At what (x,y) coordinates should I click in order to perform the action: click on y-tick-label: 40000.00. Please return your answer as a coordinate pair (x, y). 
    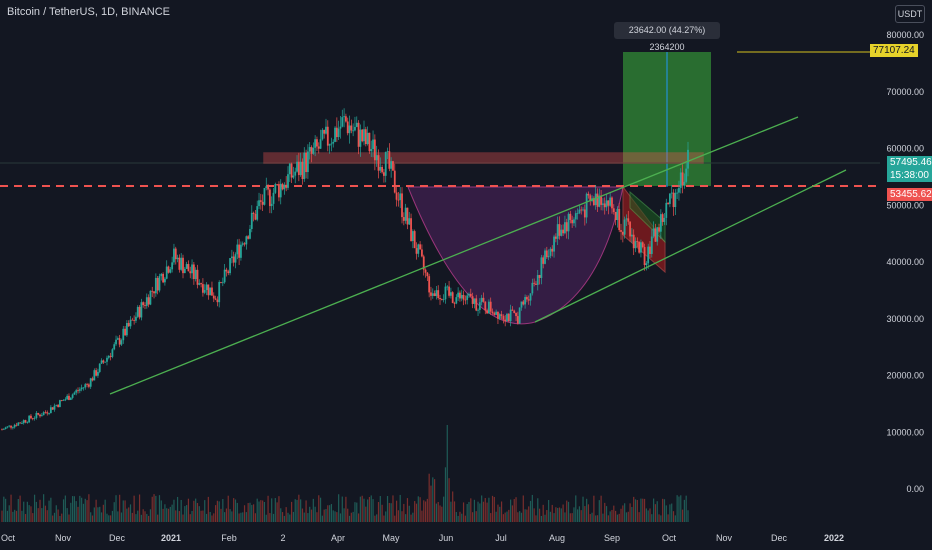
    Looking at the image, I should click on (905, 262).